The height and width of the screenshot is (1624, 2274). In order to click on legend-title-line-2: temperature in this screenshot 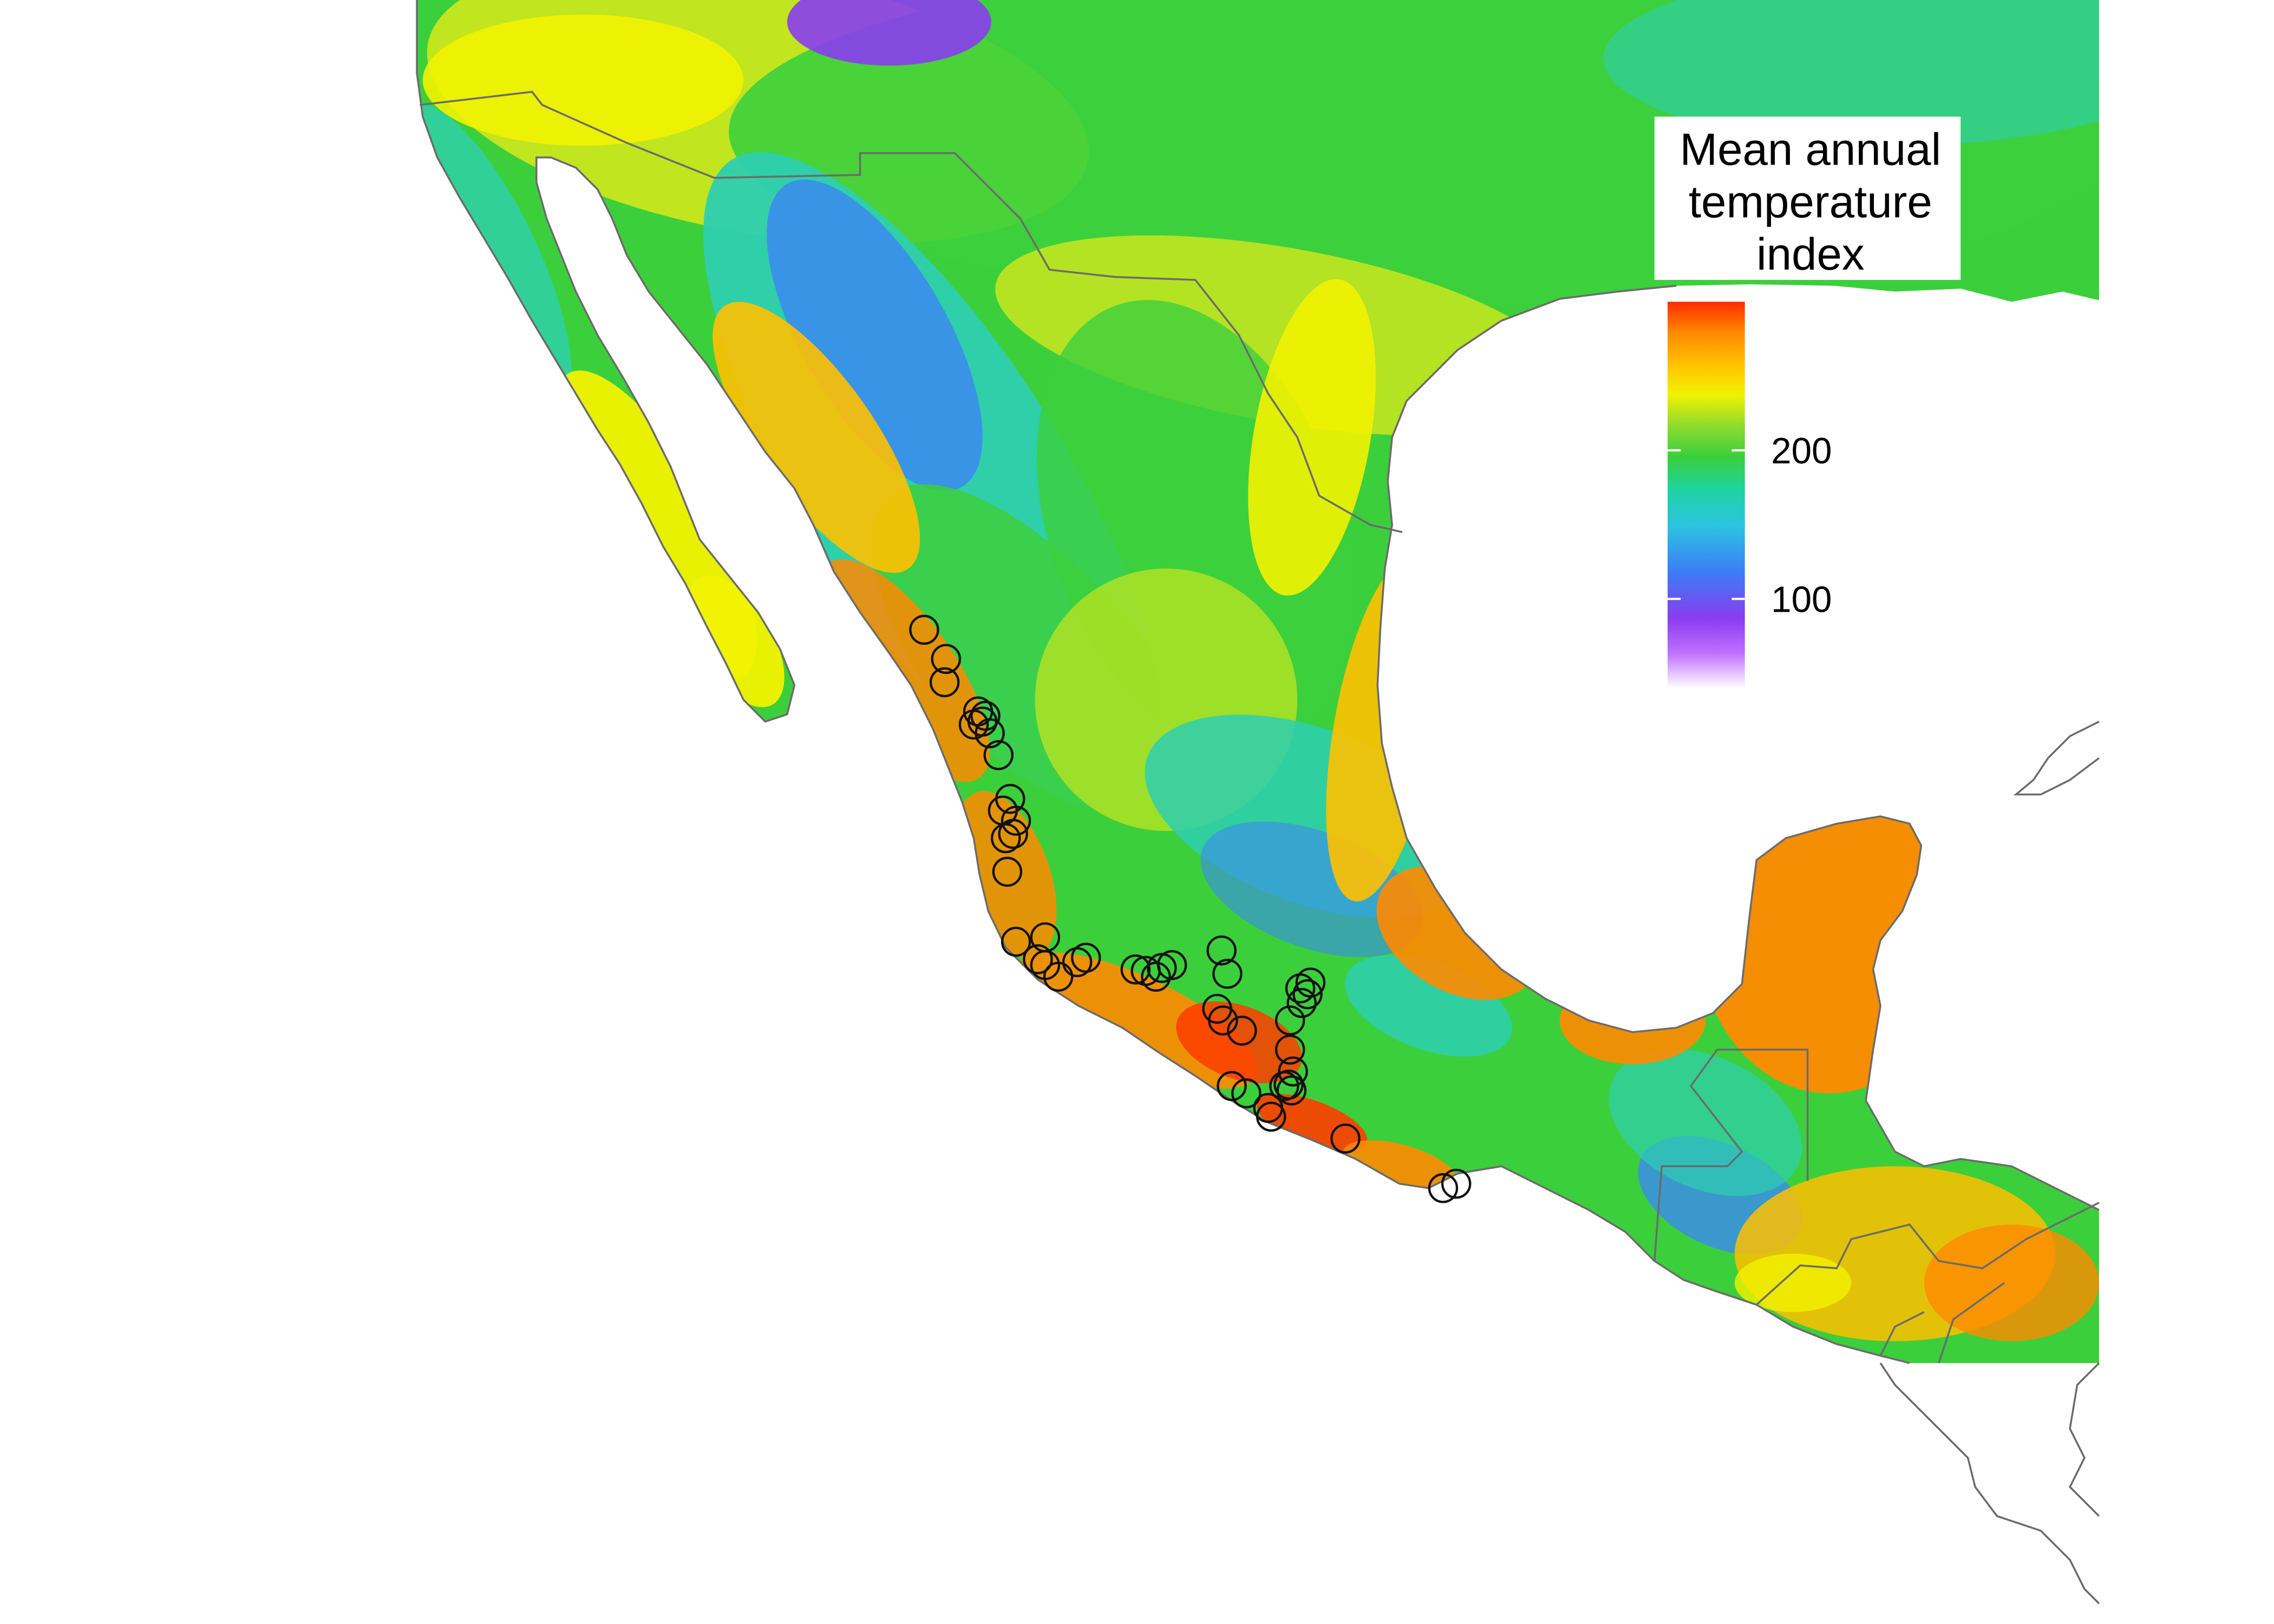, I will do `click(1811, 201)`.